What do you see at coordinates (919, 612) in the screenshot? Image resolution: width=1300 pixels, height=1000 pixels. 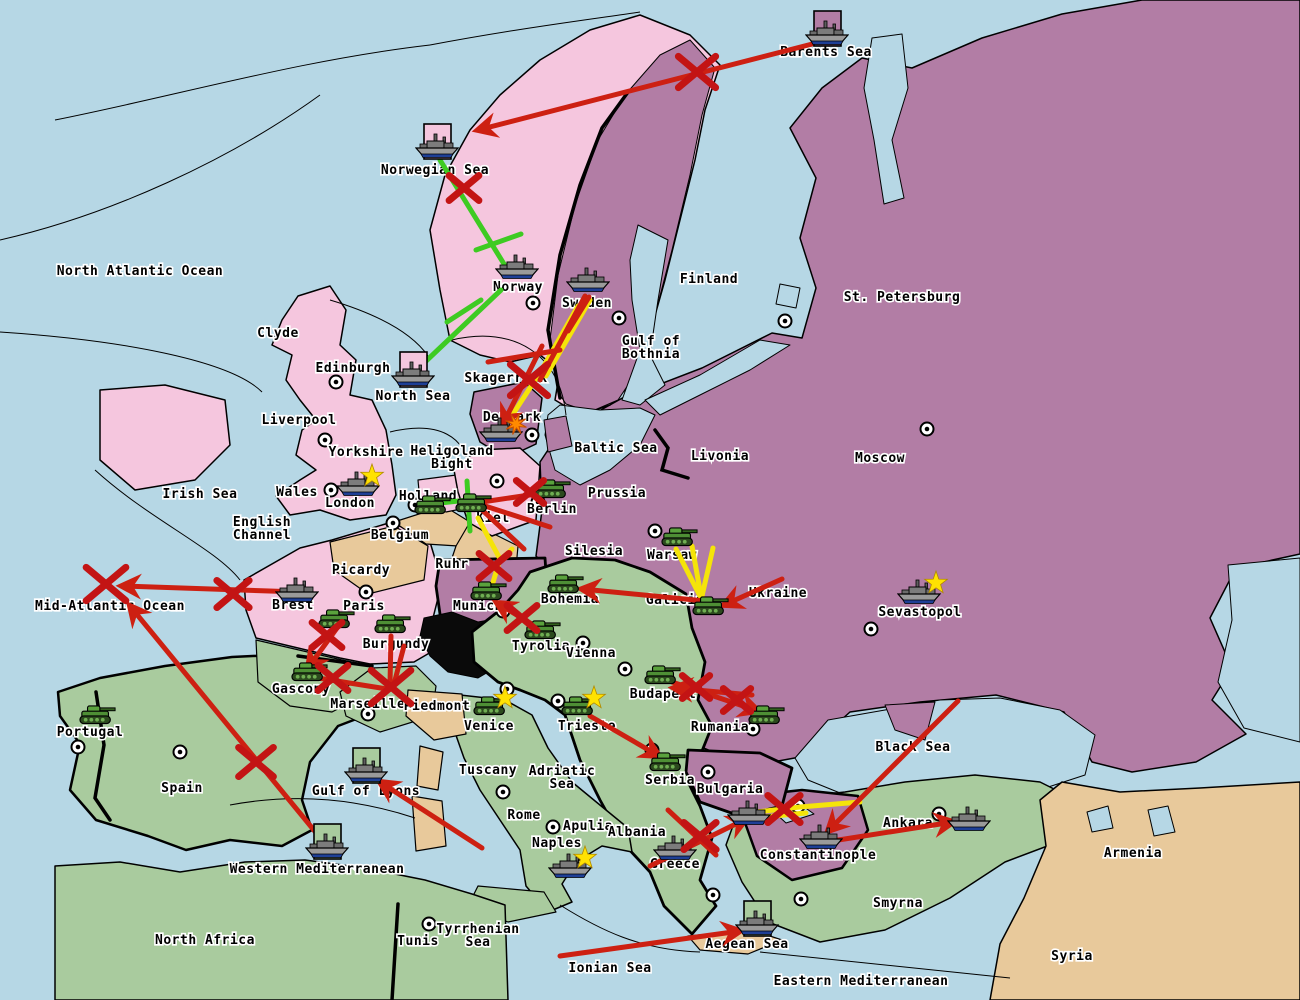 I see `label-sevastopol: Sevastopol` at bounding box center [919, 612].